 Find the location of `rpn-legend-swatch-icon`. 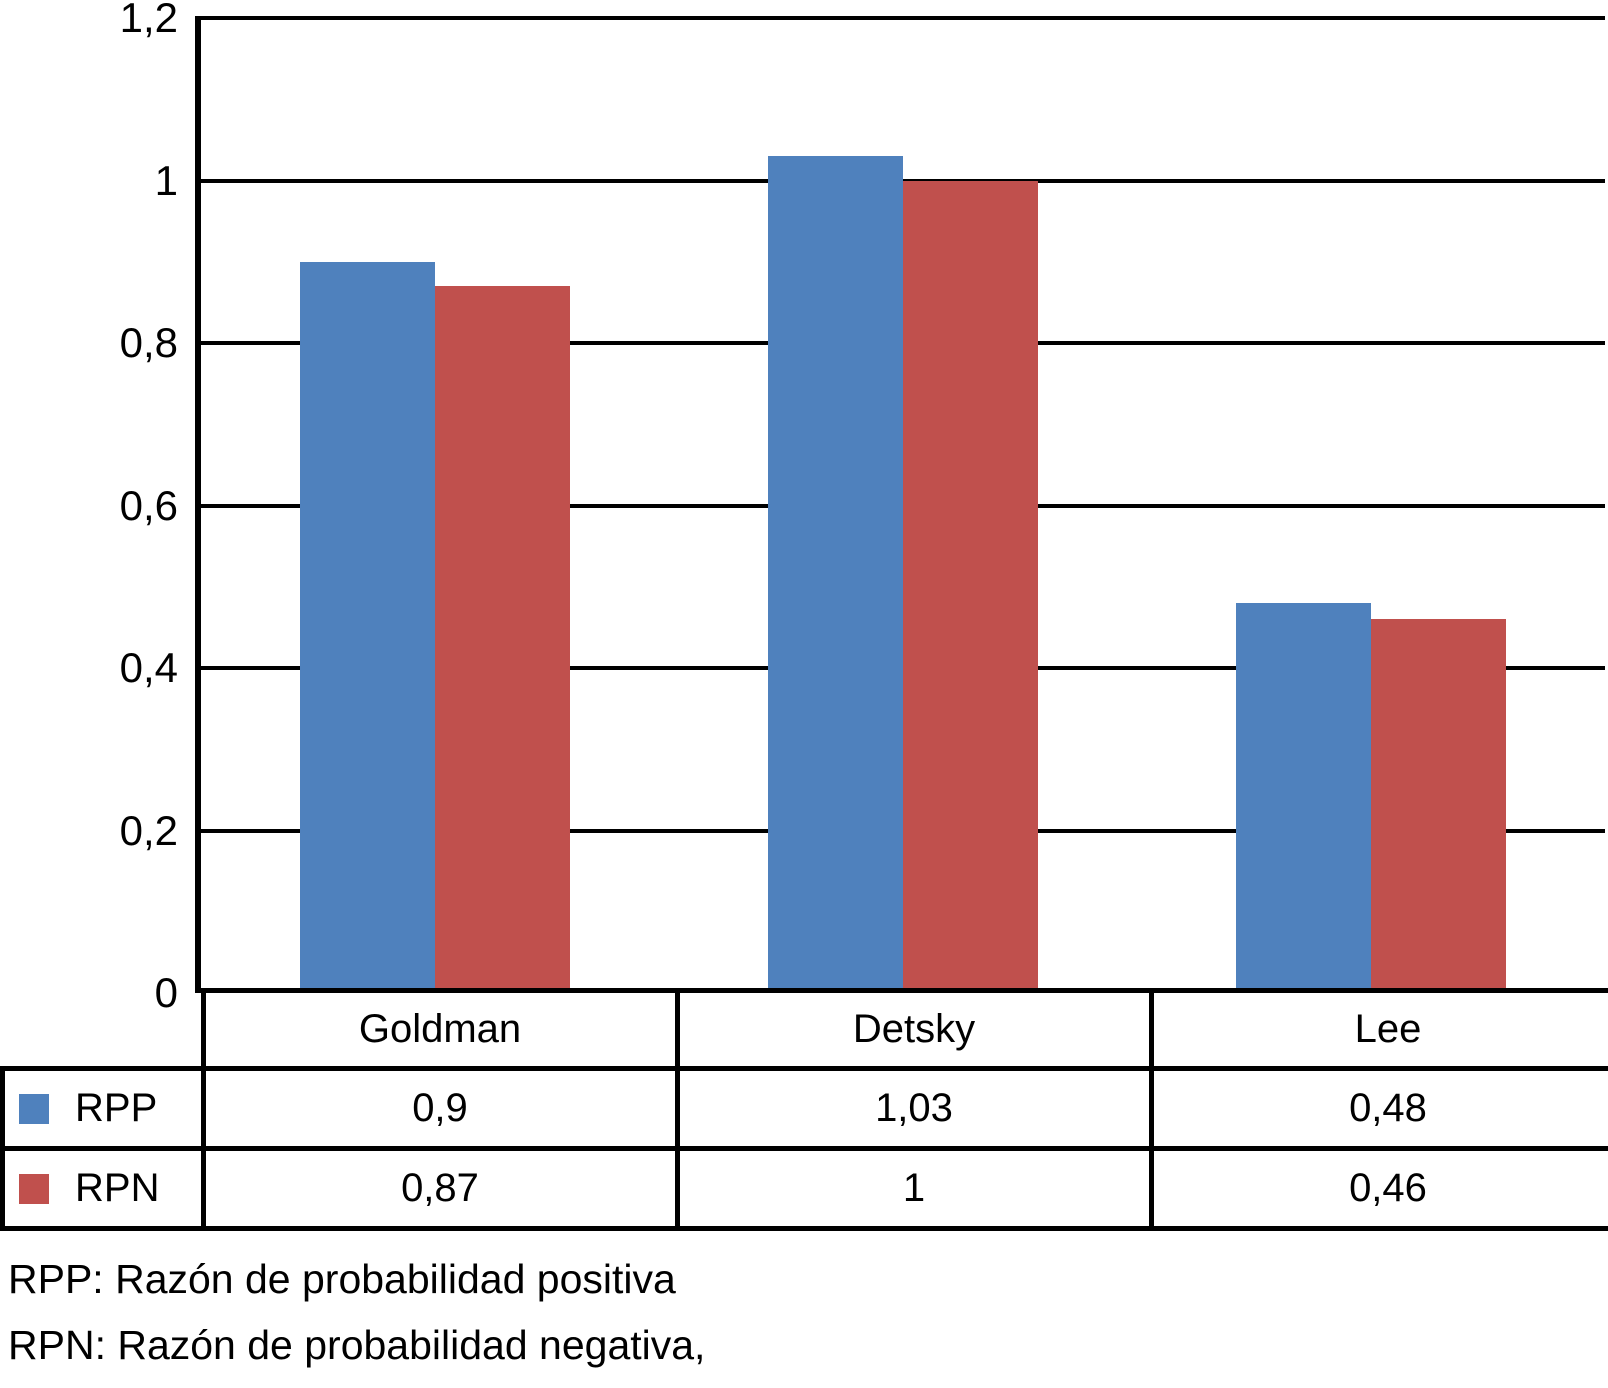

rpn-legend-swatch-icon is located at coordinates (34, 1188).